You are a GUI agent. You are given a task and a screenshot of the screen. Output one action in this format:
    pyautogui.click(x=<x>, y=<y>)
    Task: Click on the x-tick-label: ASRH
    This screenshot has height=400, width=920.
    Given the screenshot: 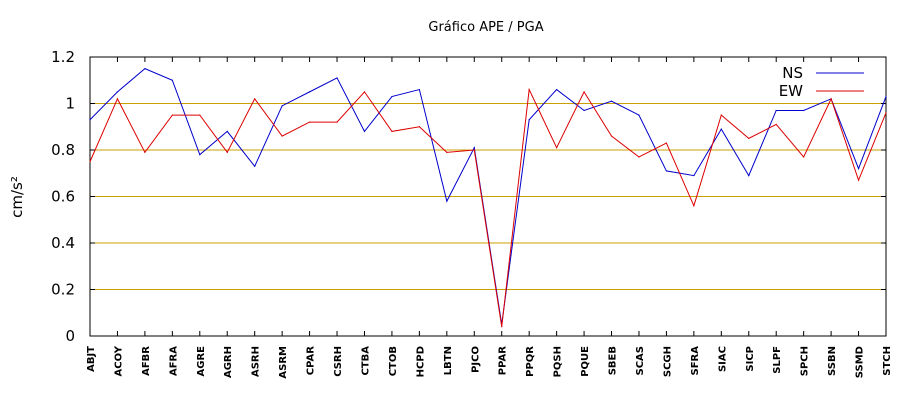 What is the action you would take?
    pyautogui.click(x=256, y=361)
    